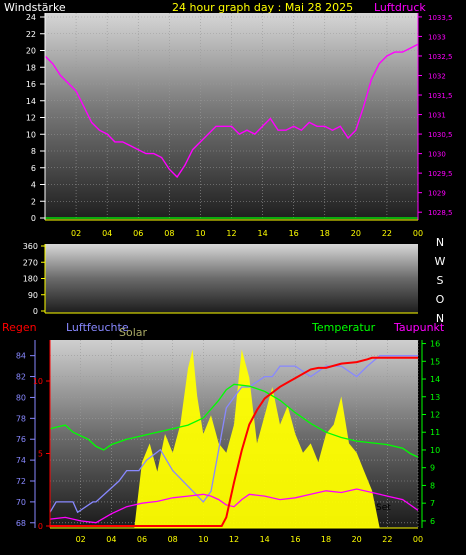 The image size is (466, 555). Describe the element at coordinates (234, 420) in the screenshot. I see `series-line-temperature` at that location.